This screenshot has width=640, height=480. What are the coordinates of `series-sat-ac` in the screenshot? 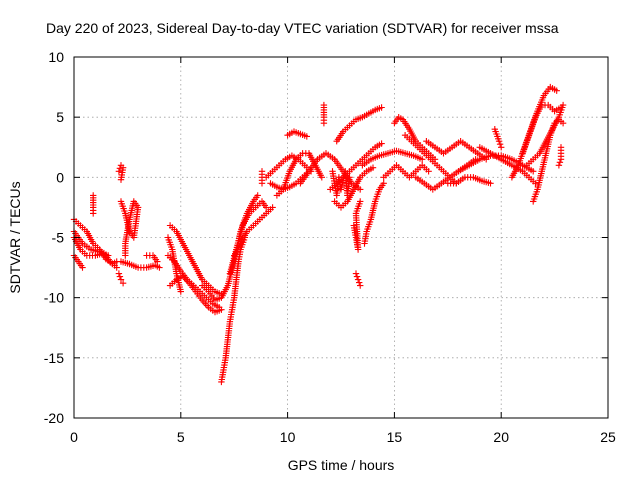 It's located at (341, 183).